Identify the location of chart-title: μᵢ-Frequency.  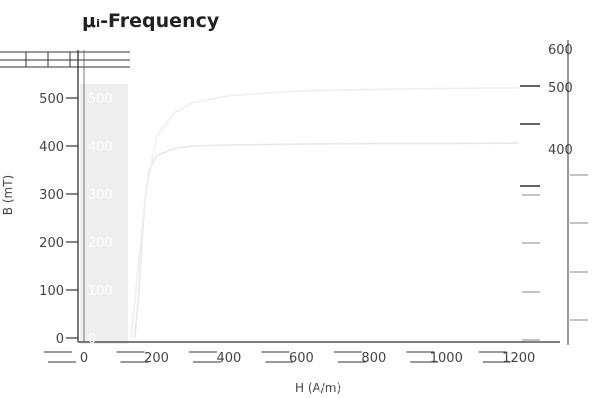
(151, 21).